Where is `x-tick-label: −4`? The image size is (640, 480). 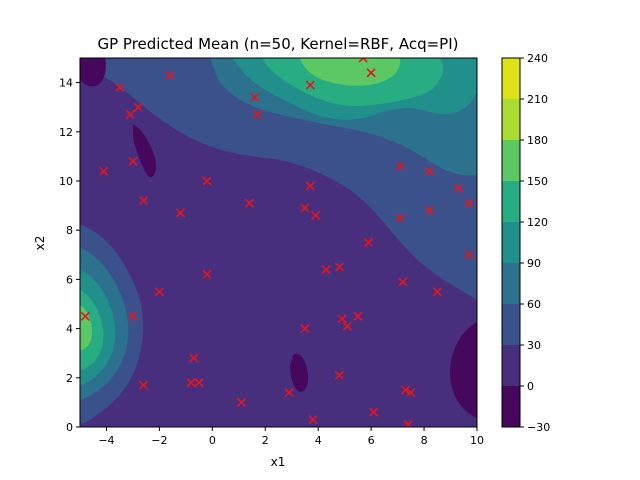 x-tick-label: −4 is located at coordinates (106, 440).